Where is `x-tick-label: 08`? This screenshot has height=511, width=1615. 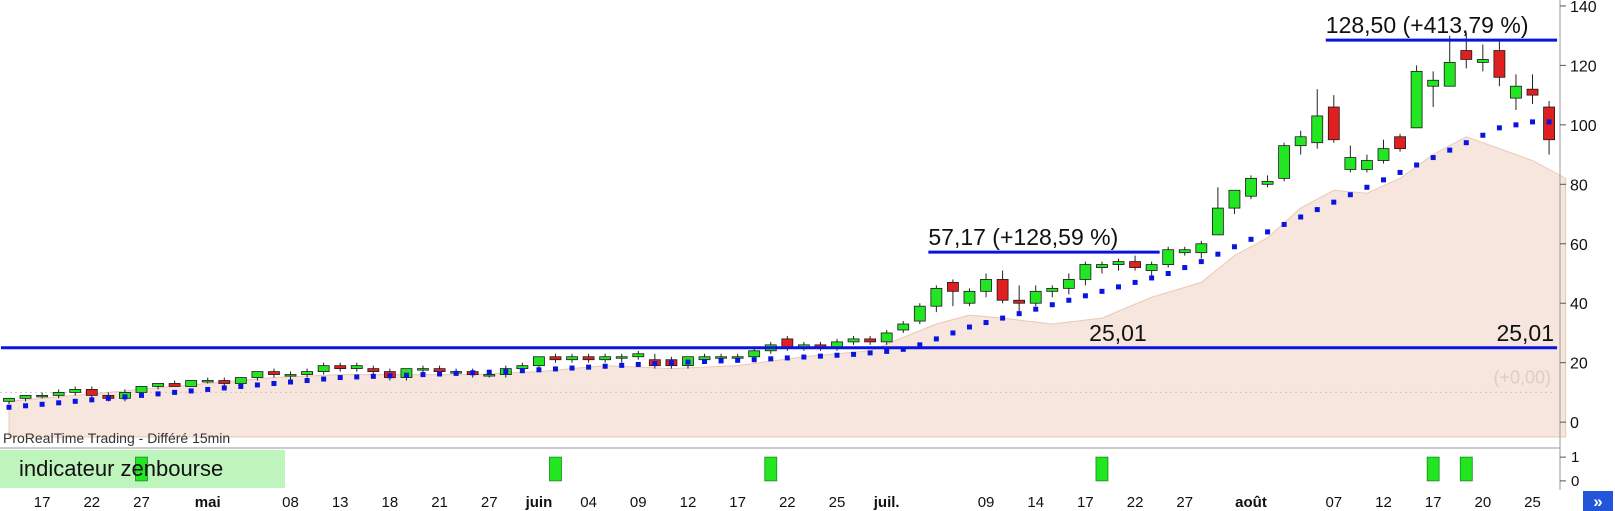
x-tick-label: 08 is located at coordinates (290, 502).